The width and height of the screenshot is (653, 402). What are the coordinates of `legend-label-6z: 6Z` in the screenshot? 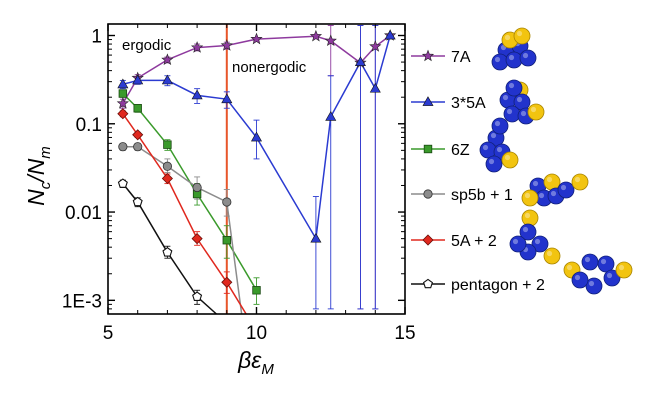 It's located at (460, 150).